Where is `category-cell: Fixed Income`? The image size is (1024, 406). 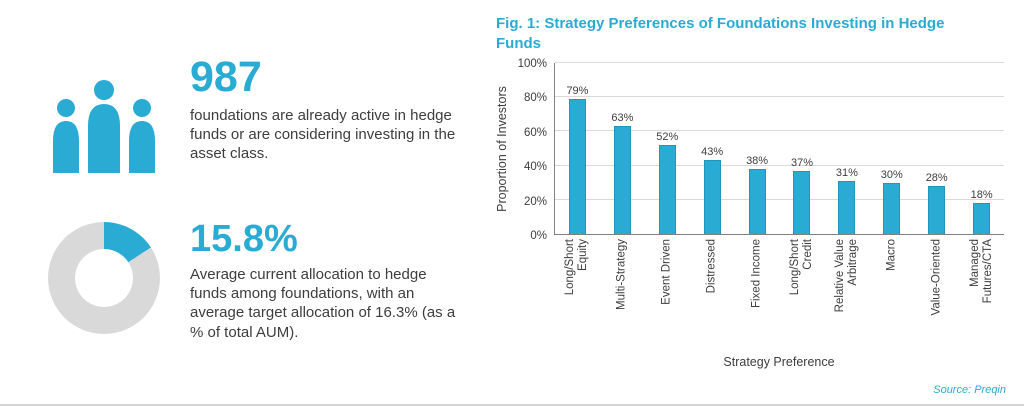
category-cell: Fixed Income is located at coordinates (756, 292).